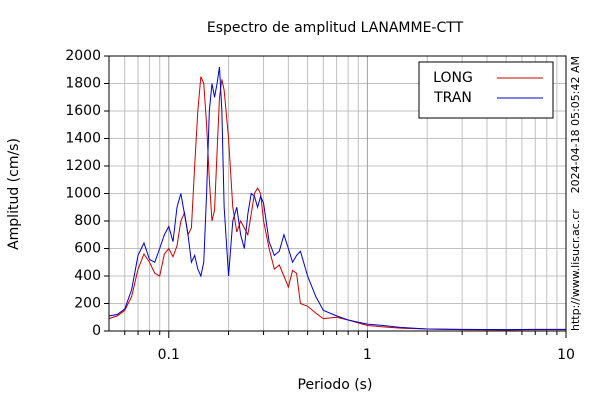 This screenshot has width=600, height=400. What do you see at coordinates (14, 194) in the screenshot?
I see `y-axis-label: Amplitud (cm/s)` at bounding box center [14, 194].